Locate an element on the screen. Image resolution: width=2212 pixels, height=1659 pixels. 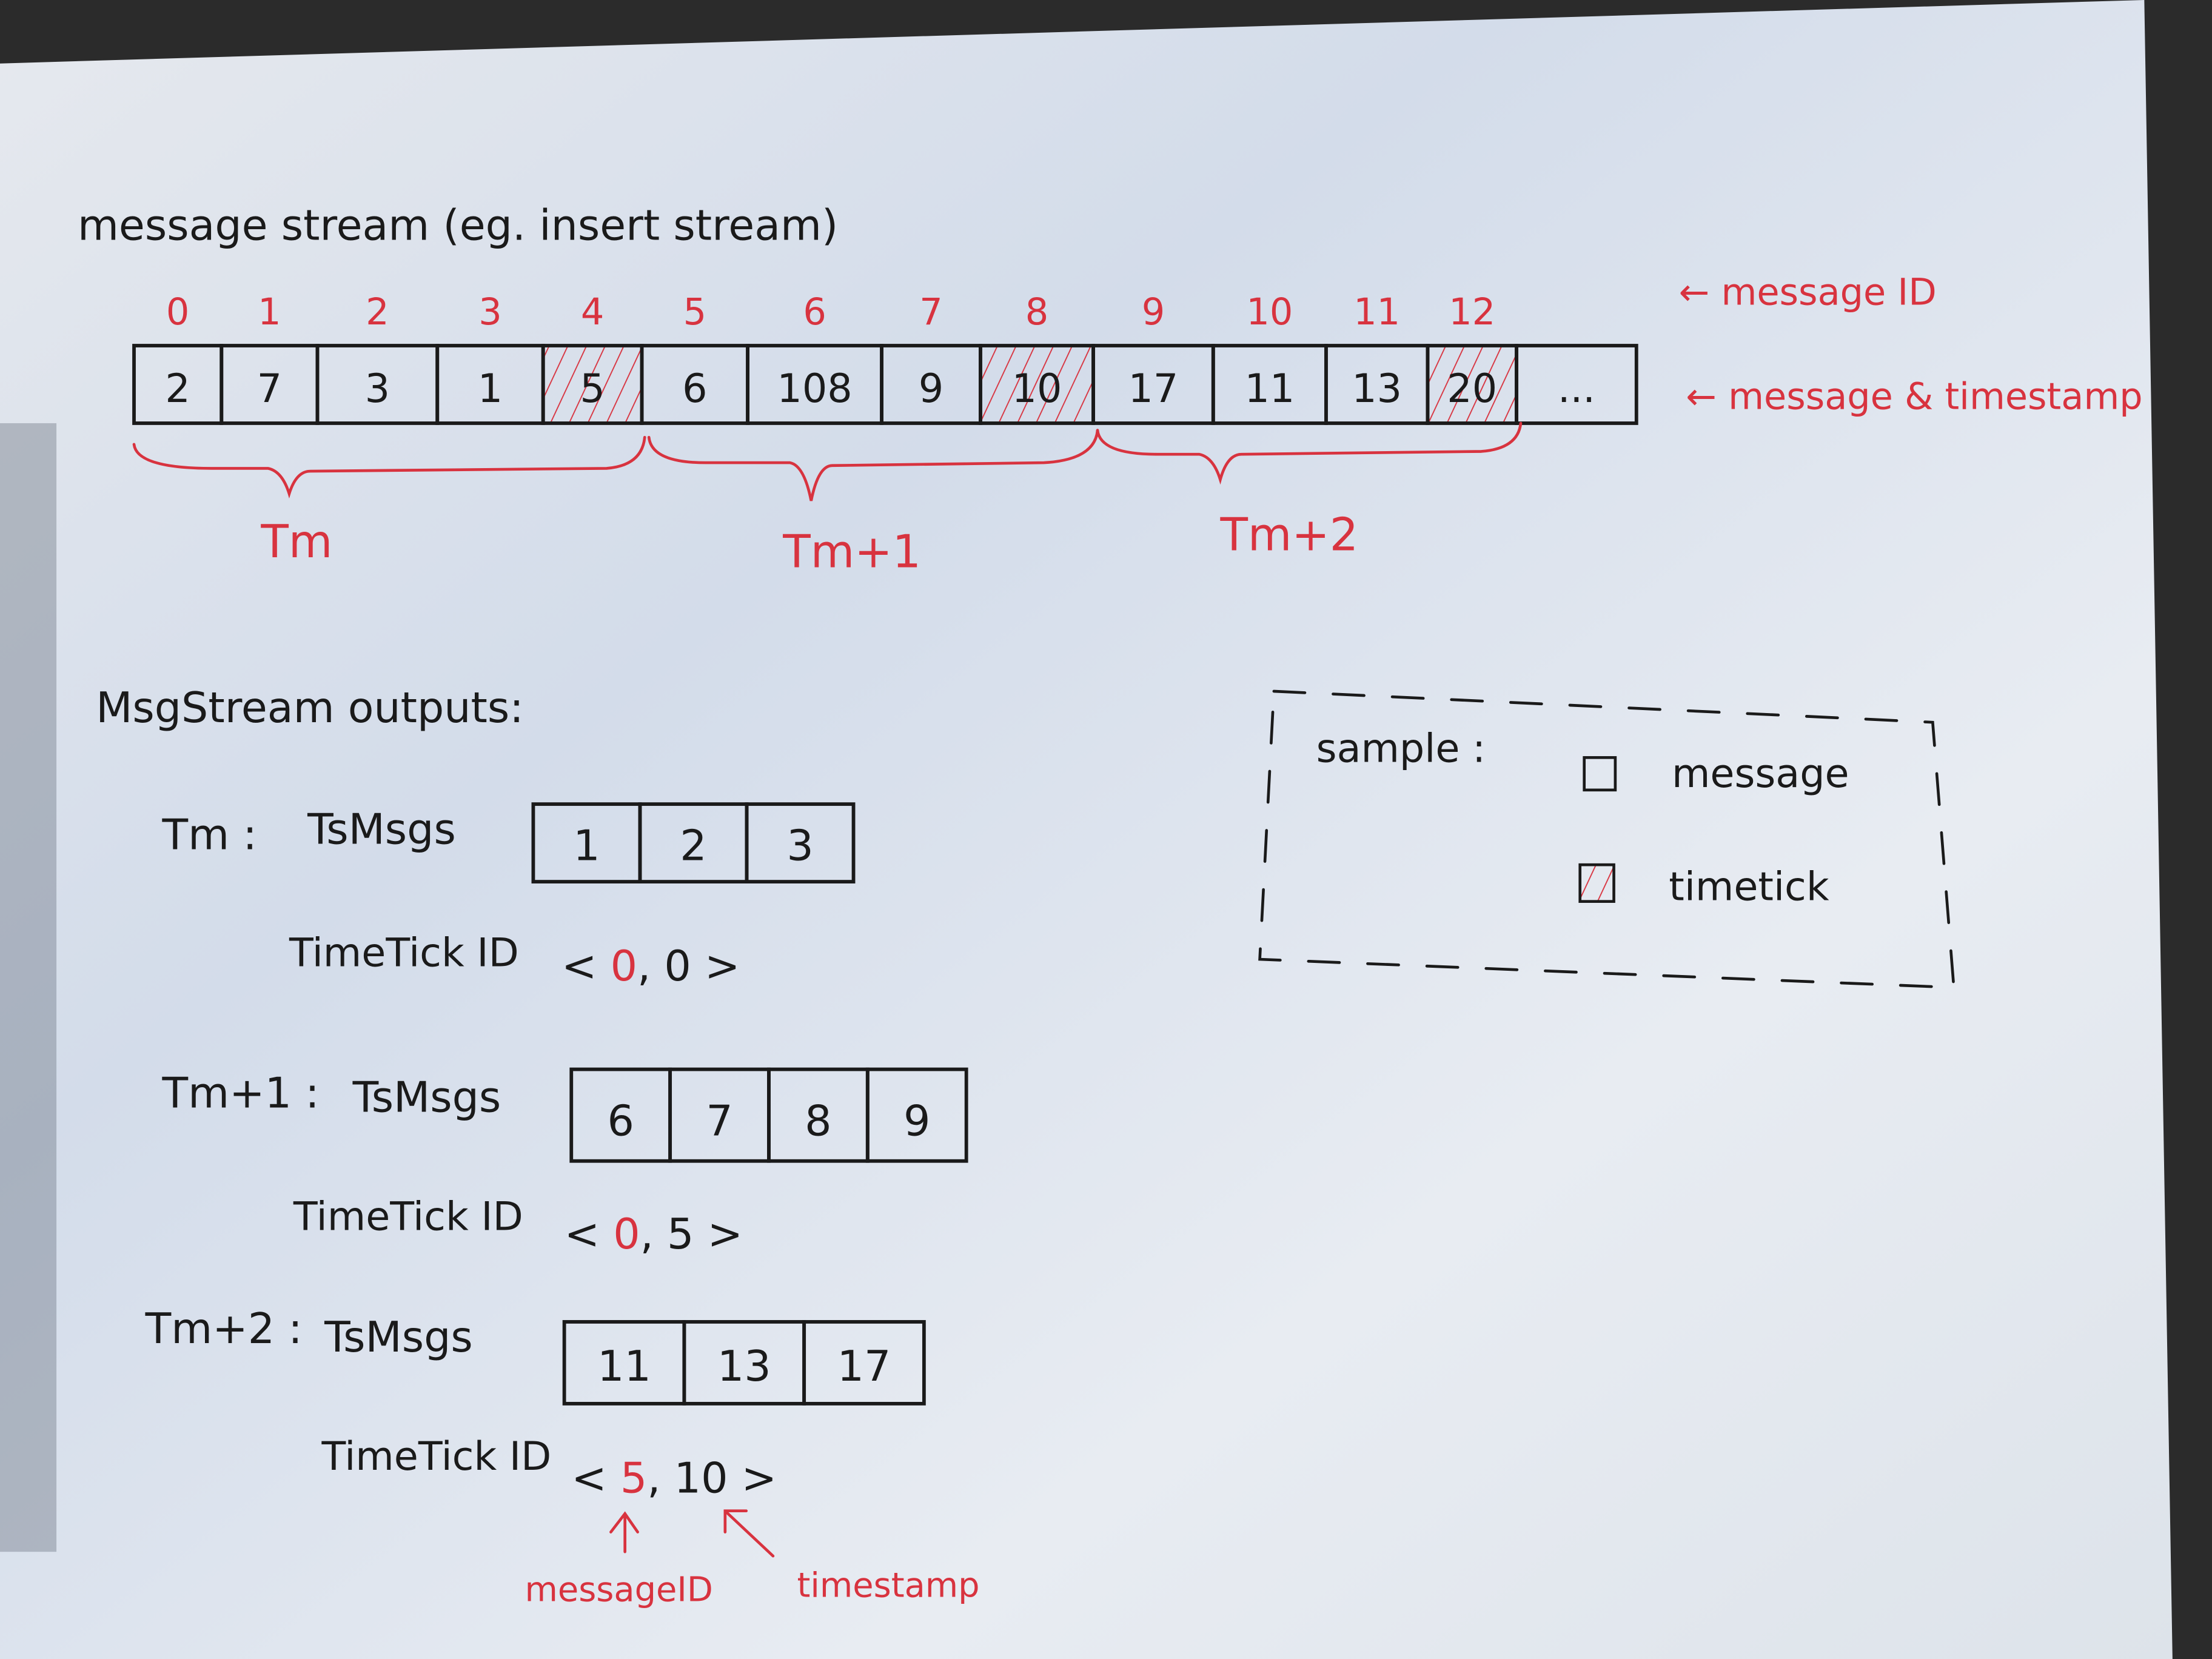
timetick-timestamp: 5 is located at coordinates (680, 1234).